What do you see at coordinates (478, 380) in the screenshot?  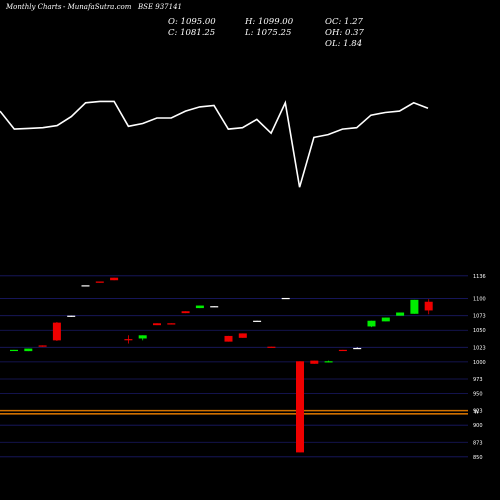 I see `y-tick-label: 973` at bounding box center [478, 380].